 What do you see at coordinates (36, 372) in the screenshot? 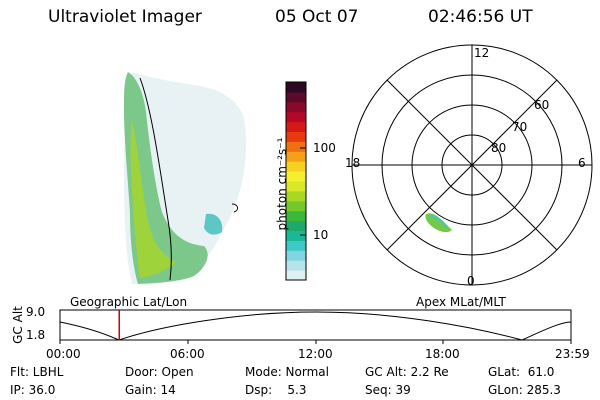
I see `info-filter: Flt: LBHL` at bounding box center [36, 372].